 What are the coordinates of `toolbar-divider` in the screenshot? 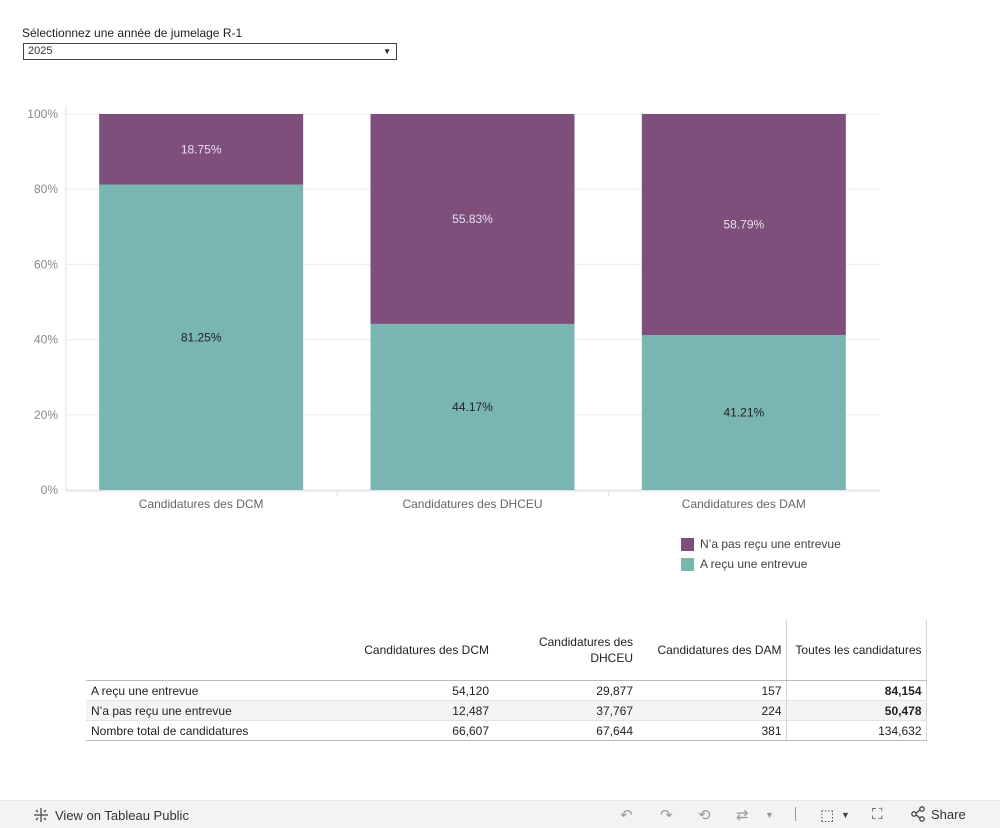 It's located at (795, 814).